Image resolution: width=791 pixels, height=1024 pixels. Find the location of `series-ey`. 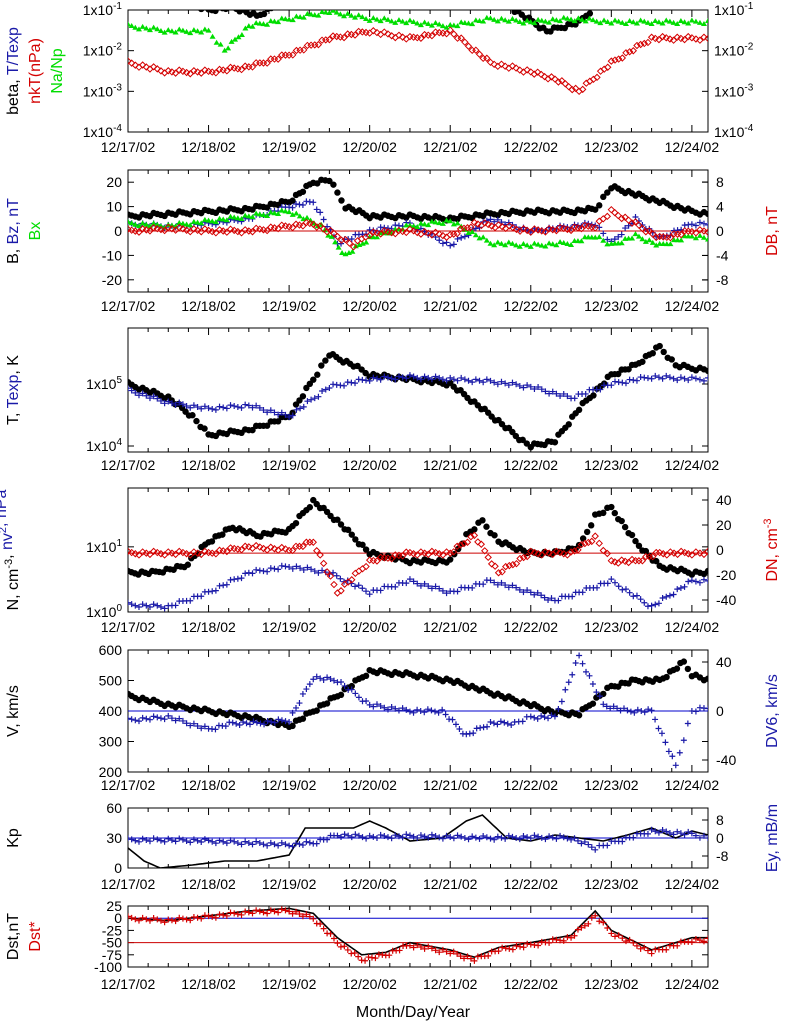

series-ey is located at coordinates (418, 839).